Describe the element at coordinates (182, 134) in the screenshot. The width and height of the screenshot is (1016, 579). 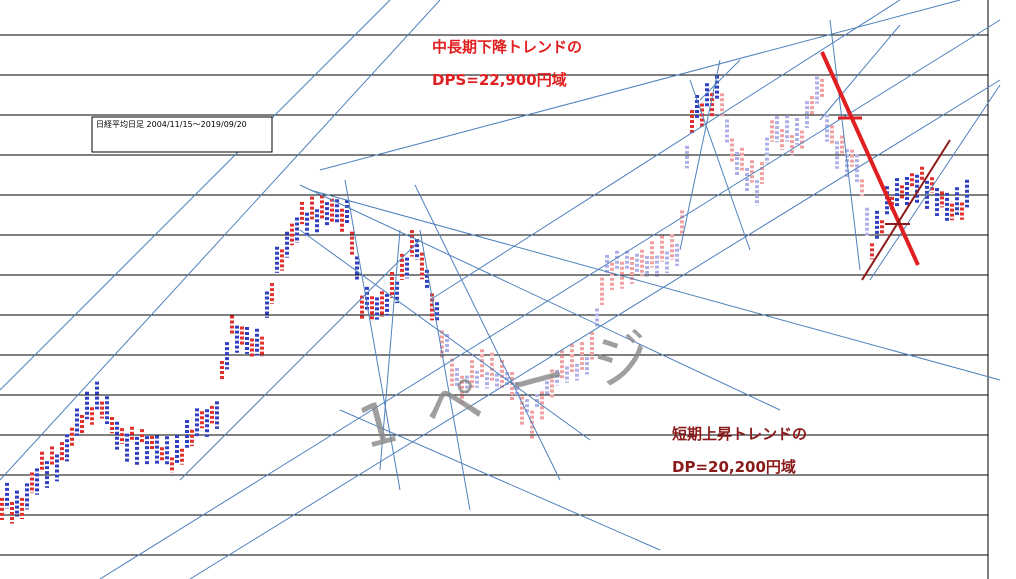
I see `legend-box` at that location.